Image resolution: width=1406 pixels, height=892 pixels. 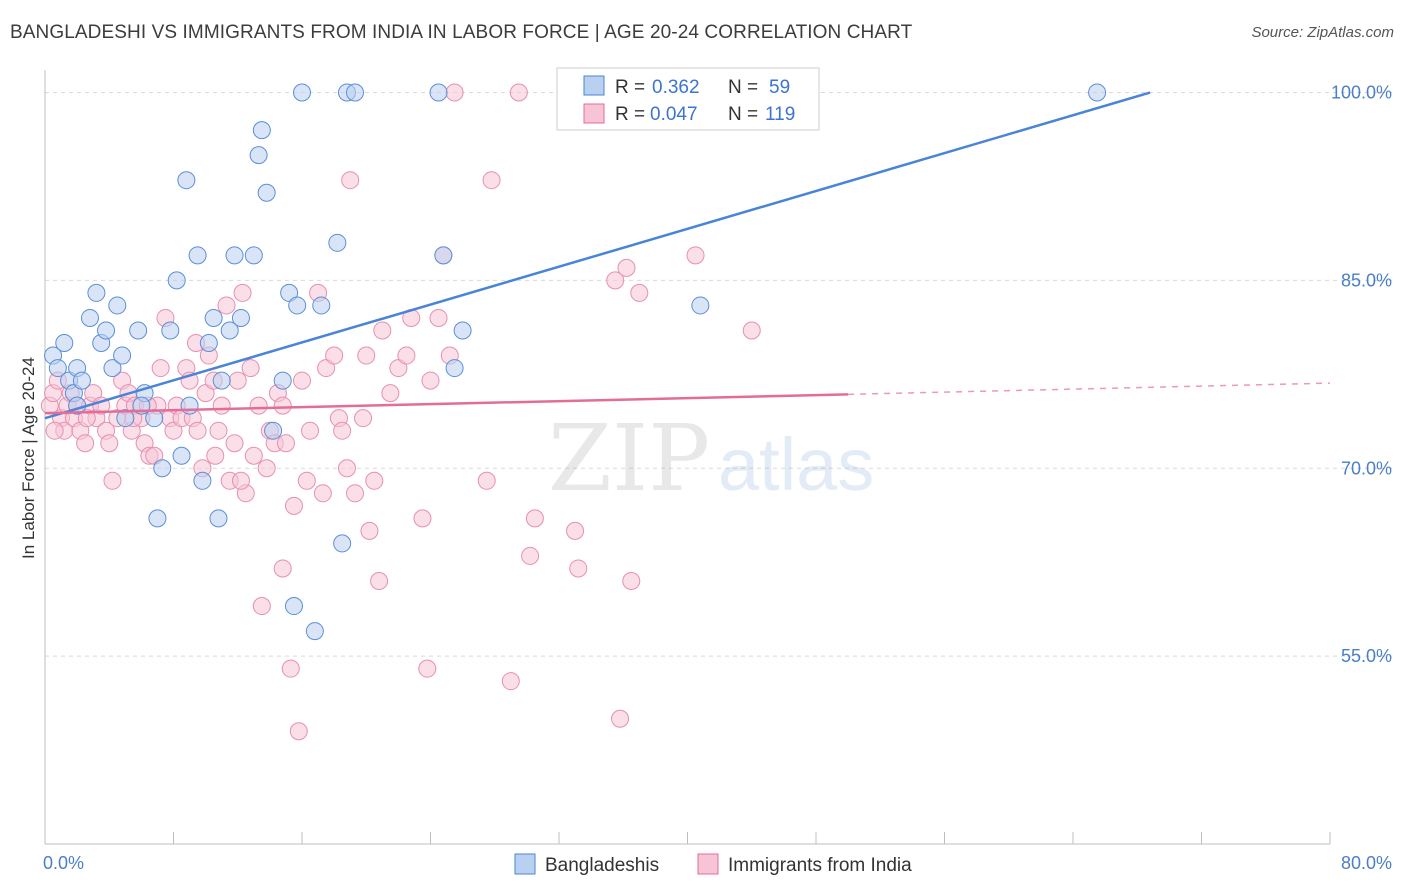 I want to click on bottom-legend-swatch-blue, so click(x=525, y=864).